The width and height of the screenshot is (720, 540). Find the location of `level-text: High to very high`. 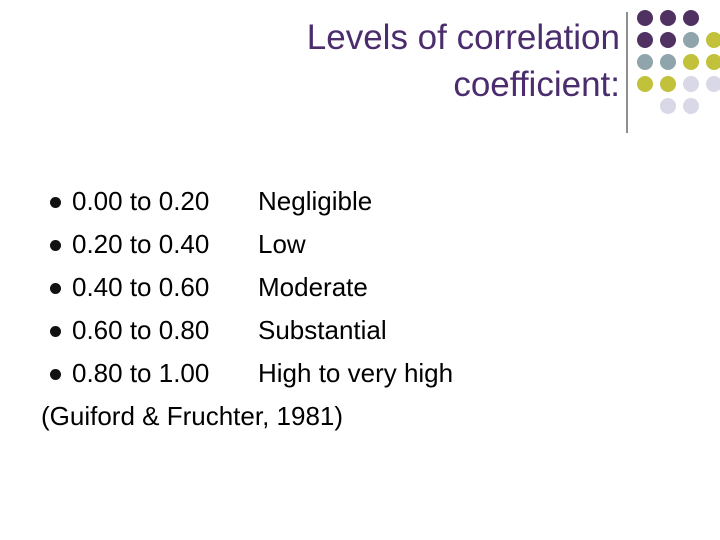

level-text: High to very high is located at coordinates (356, 373).